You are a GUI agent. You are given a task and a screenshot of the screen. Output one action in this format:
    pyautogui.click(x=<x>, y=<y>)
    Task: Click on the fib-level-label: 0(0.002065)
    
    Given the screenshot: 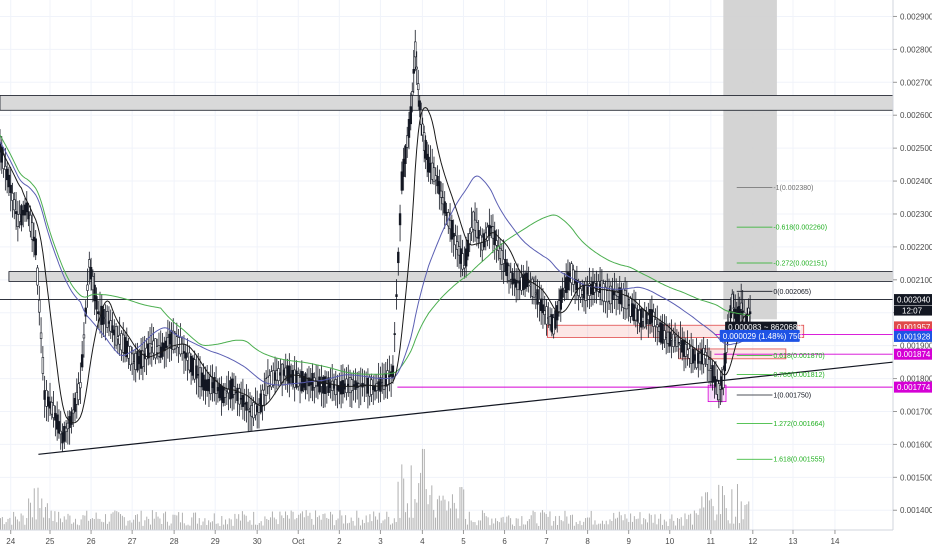 What is the action you would take?
    pyautogui.click(x=792, y=292)
    